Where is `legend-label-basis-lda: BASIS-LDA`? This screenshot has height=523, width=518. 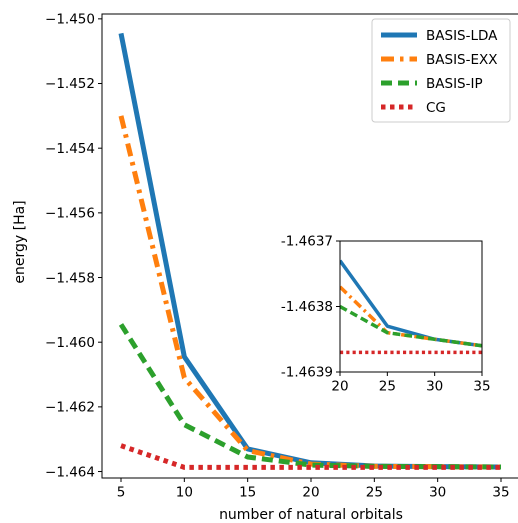 legend-label-basis-lda: BASIS-LDA is located at coordinates (462, 36).